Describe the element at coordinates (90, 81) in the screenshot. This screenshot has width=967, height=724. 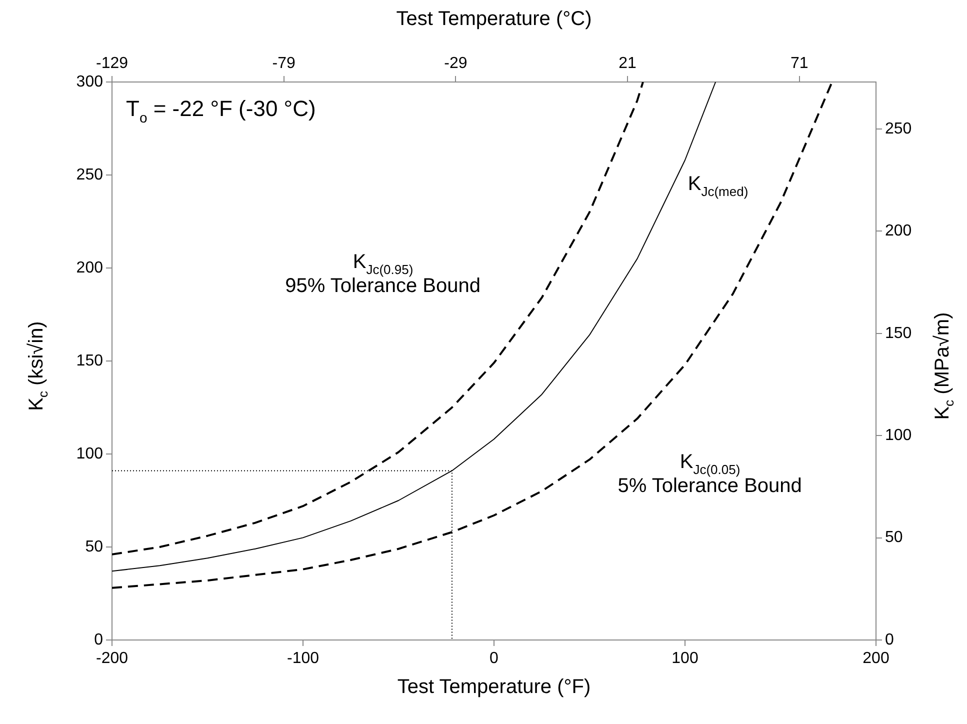
I see `y-tick-label: 300` at that location.